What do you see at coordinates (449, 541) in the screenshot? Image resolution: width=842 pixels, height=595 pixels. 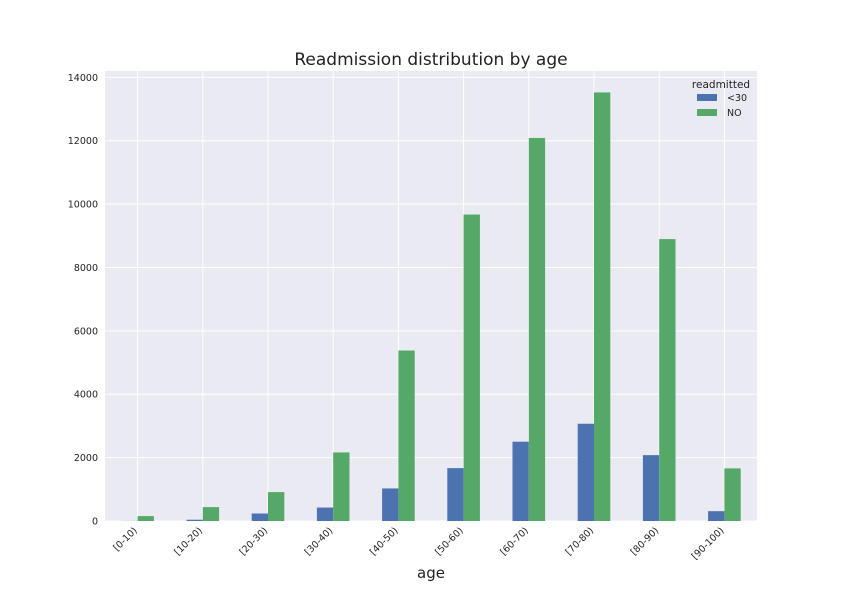 I see `x-tick-label: [50-60)` at bounding box center [449, 541].